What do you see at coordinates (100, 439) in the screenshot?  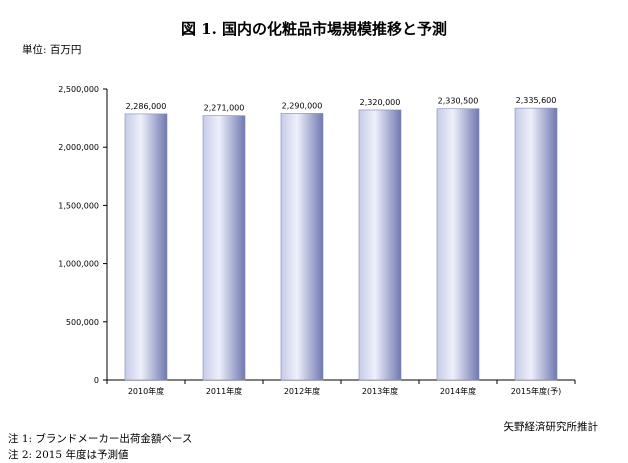 I see `footnote-1: 注 1: ブランドメーカー出荷金額ベース` at bounding box center [100, 439].